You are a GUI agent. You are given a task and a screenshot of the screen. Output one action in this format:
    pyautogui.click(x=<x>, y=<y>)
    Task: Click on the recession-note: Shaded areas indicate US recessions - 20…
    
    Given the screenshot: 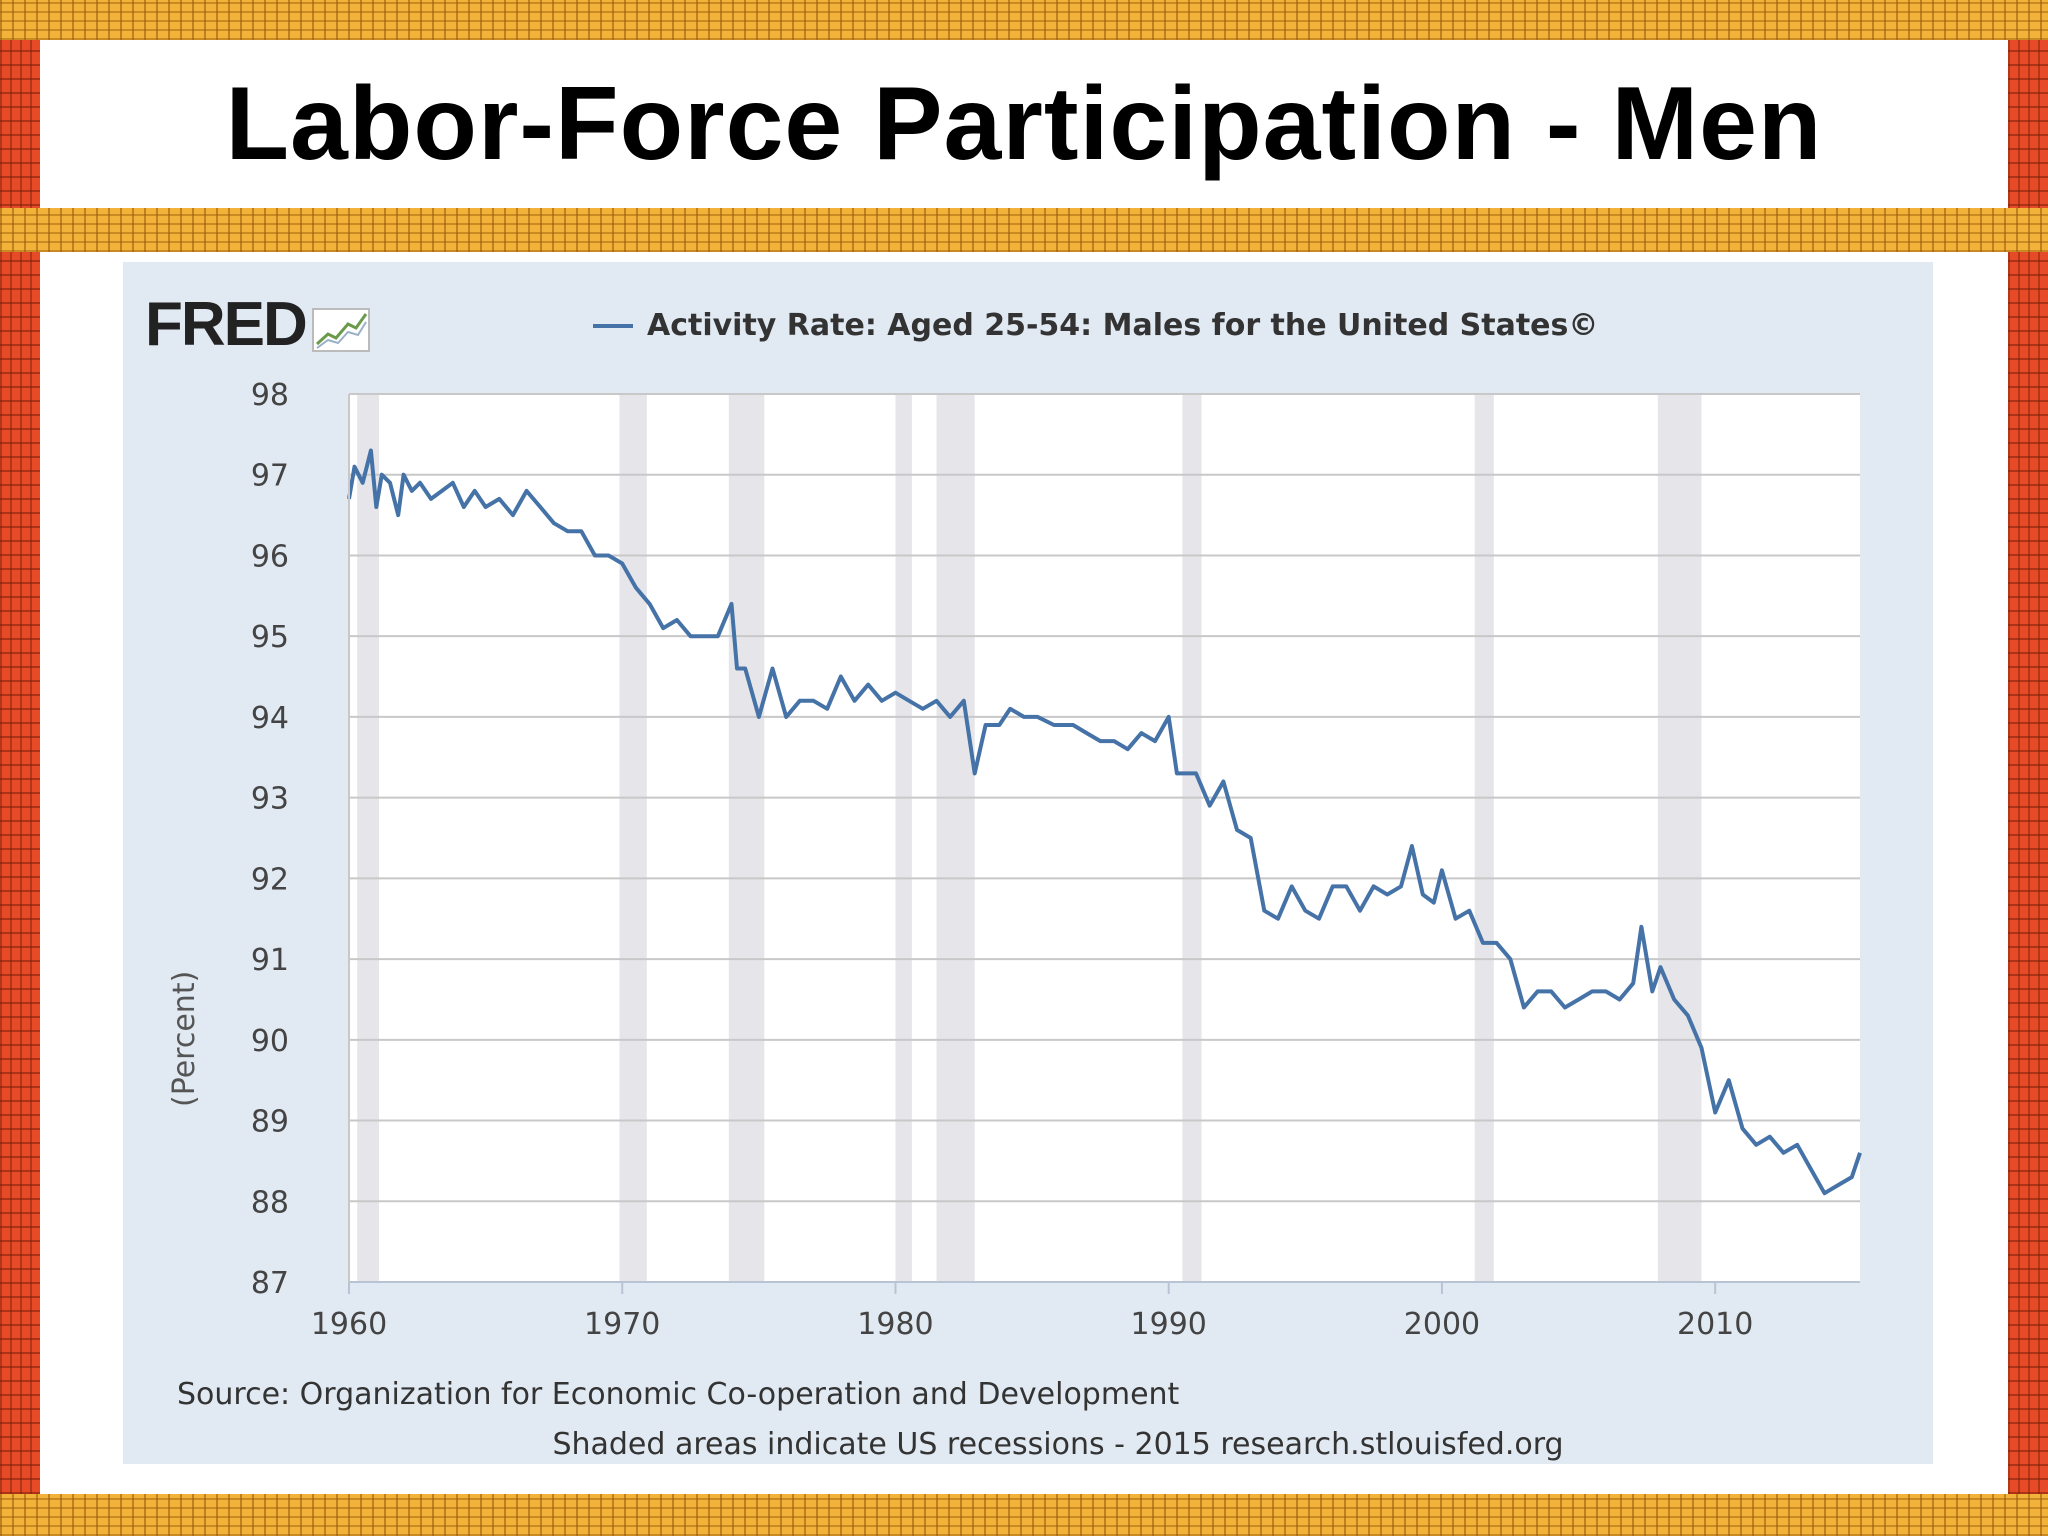 What is the action you would take?
    pyautogui.click(x=1058, y=1444)
    